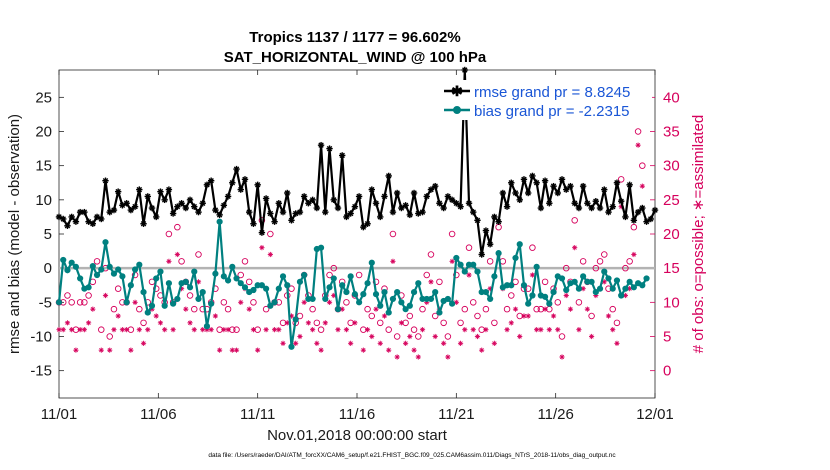  What do you see at coordinates (14, 234) in the screenshot?
I see `y-axis-label-left: rmse and bias (model - observation)` at bounding box center [14, 234].